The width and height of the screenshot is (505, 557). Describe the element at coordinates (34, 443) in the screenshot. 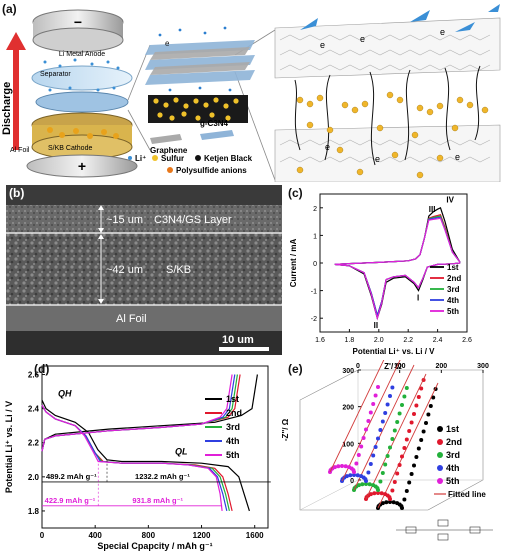

I see `gcd-ytick-label-2: 2.2` at that location.